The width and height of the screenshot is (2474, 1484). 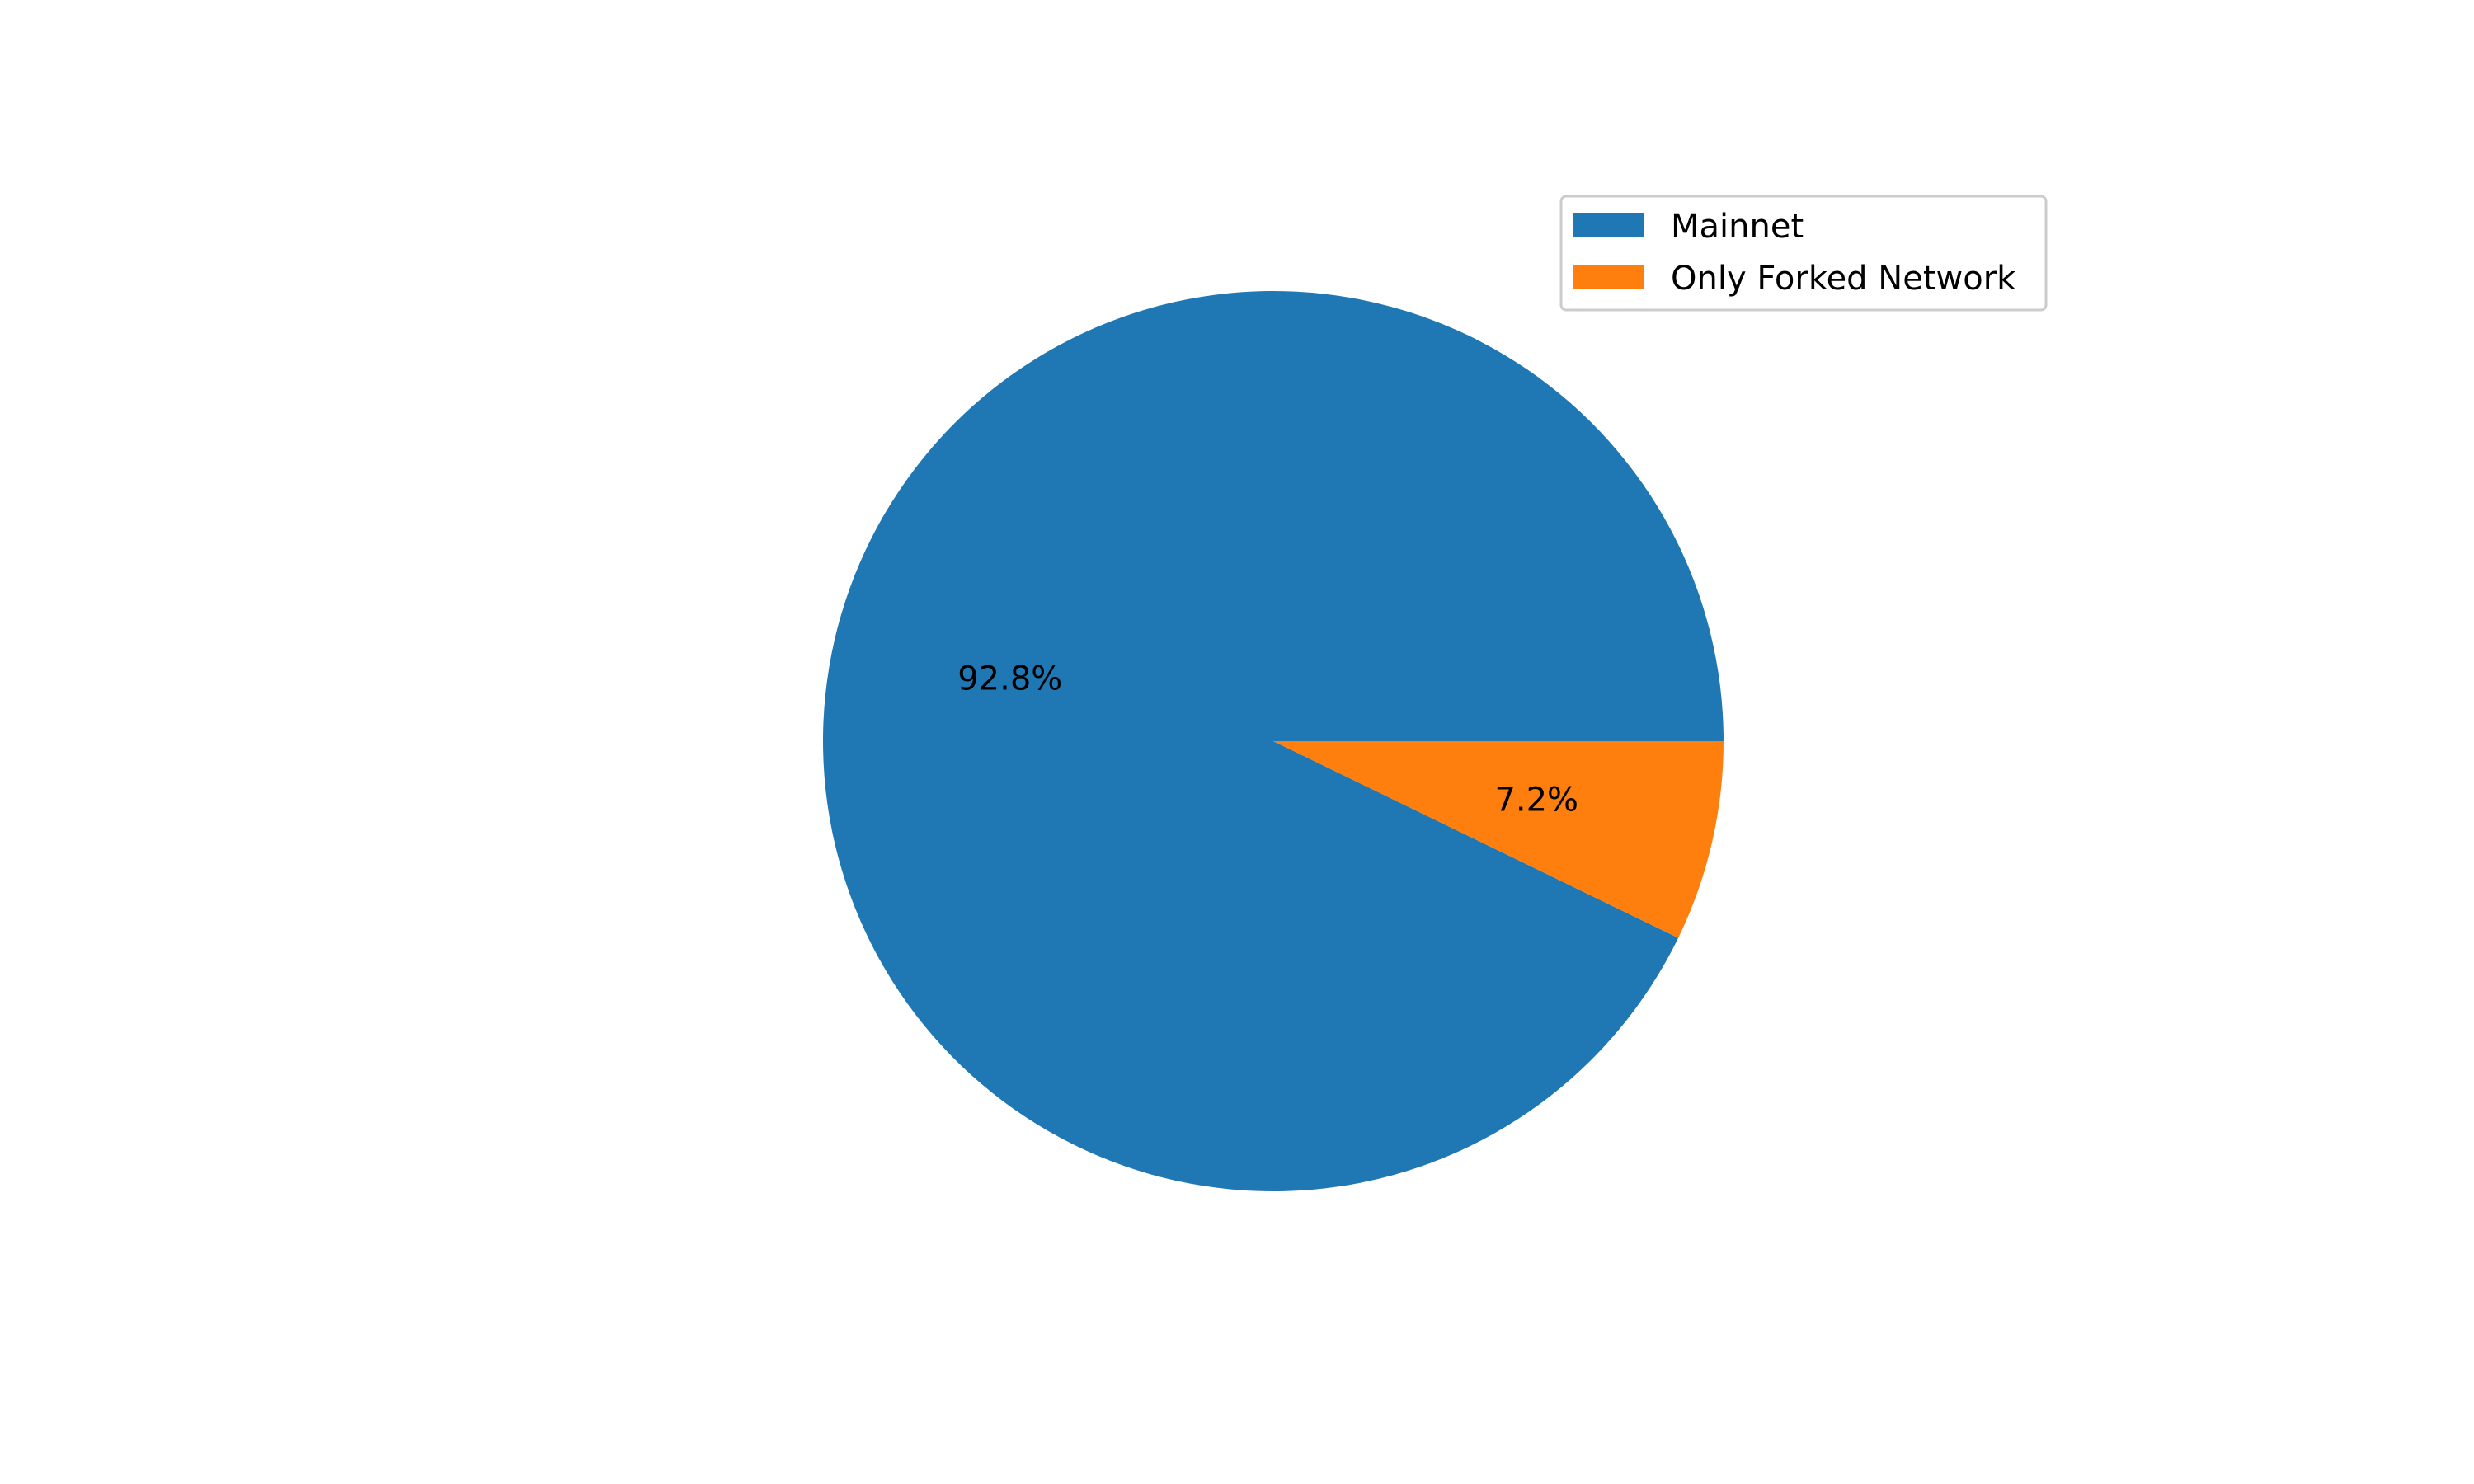 What do you see at coordinates (1267, 739) in the screenshot?
I see `pie-value-labels: 92.8% 7.2%` at bounding box center [1267, 739].